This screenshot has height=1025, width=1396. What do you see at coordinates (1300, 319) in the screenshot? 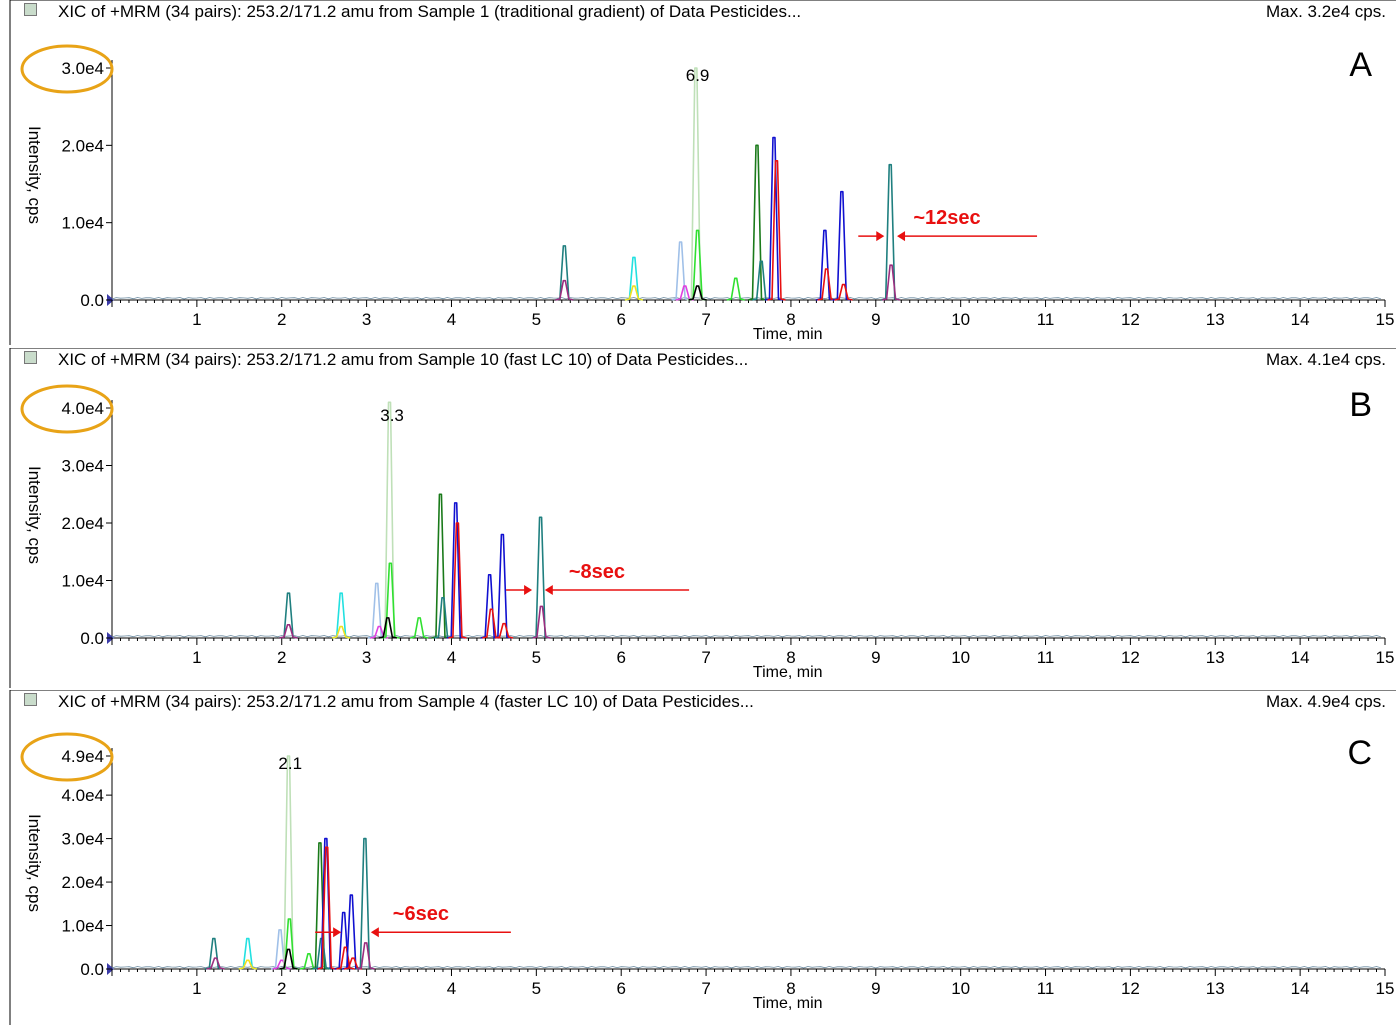
I see `x-tick-label: 14` at bounding box center [1300, 319].